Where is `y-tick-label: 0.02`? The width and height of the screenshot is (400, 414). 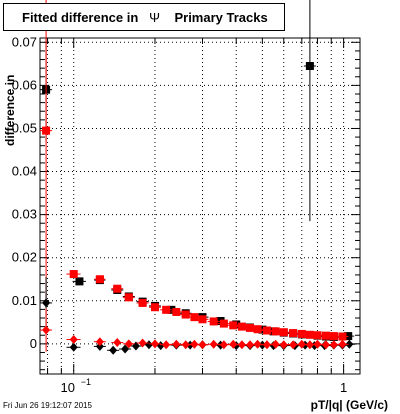 y-tick-label: 0.02 is located at coordinates (24, 257).